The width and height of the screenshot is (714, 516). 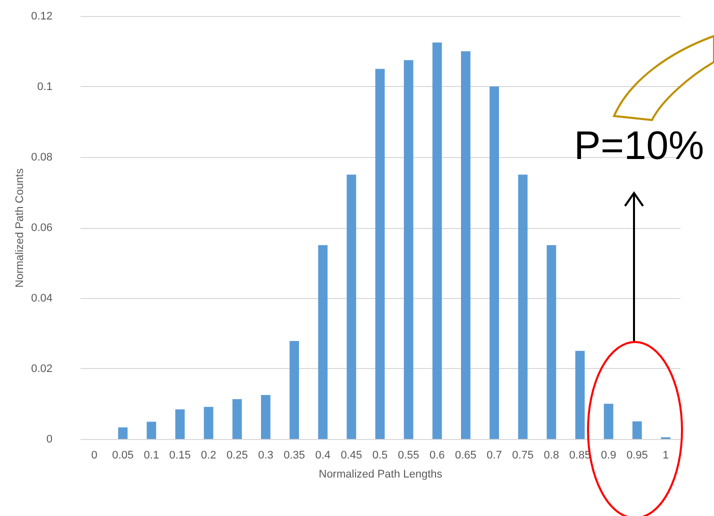 What do you see at coordinates (41, 369) in the screenshot?
I see `y-tick-label: 0.02` at bounding box center [41, 369].